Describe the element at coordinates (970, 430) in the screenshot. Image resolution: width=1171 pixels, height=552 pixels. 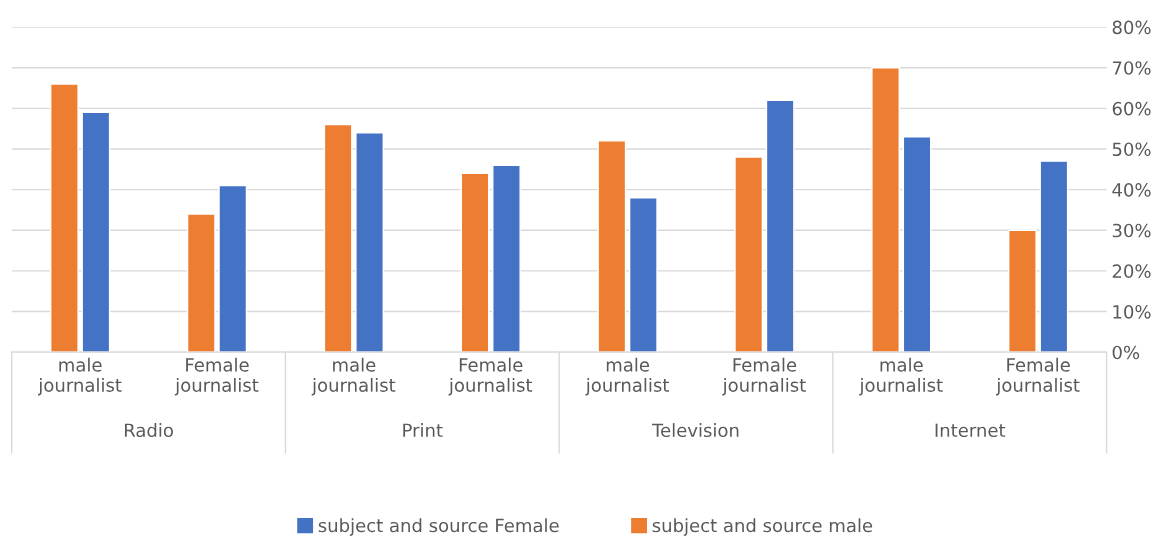
I see `text: Internet` at that location.